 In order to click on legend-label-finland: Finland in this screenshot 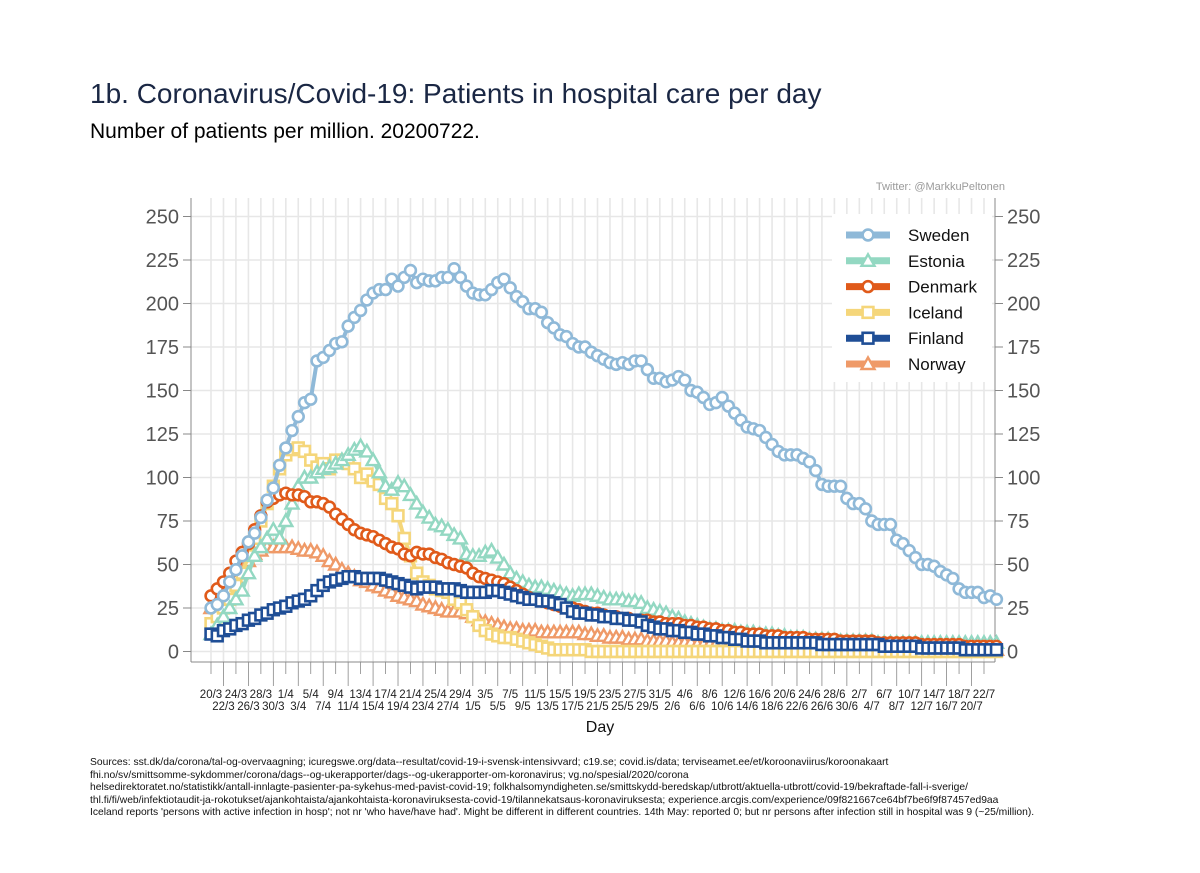, I will do `click(936, 338)`.